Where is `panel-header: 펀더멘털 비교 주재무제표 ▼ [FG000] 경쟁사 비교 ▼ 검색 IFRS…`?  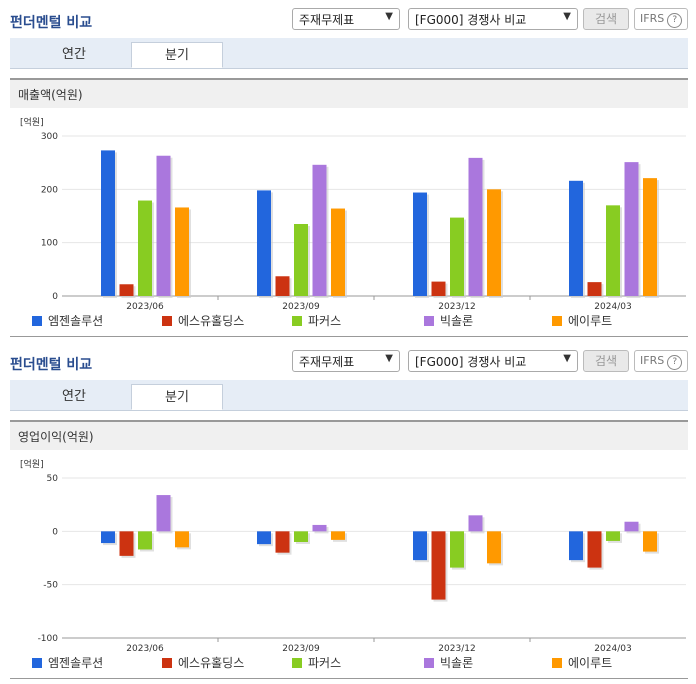
panel-header: 펀더멘털 비교 주재무제표 ▼ [FG000] 경쟁사 비교 ▼ 검색 IFRS… is located at coordinates (348, 18).